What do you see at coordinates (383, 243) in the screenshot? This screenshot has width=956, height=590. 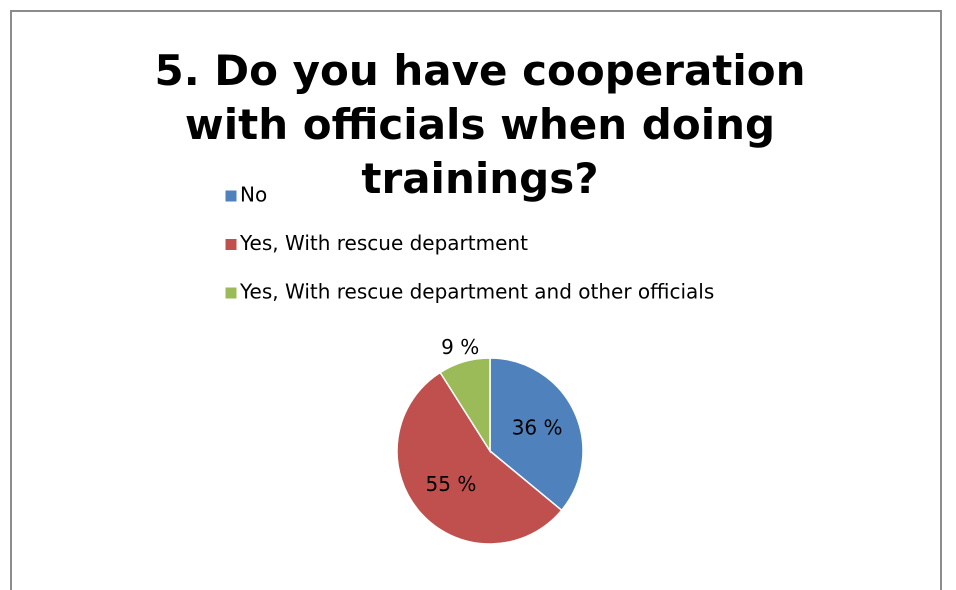 I see `legend-label: Yes, With rescue department` at bounding box center [383, 243].